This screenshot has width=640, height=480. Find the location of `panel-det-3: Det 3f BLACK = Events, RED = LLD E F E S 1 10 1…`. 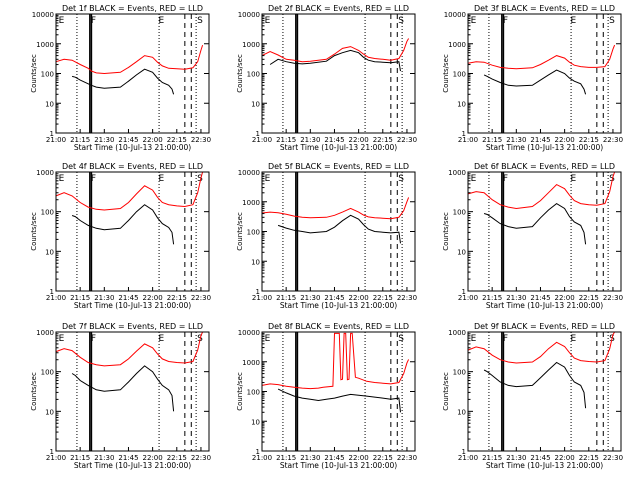

panel-det-3: Det 3f BLACK = Events, RED = LLD E F E S 1 10 1… is located at coordinates (532, 78).